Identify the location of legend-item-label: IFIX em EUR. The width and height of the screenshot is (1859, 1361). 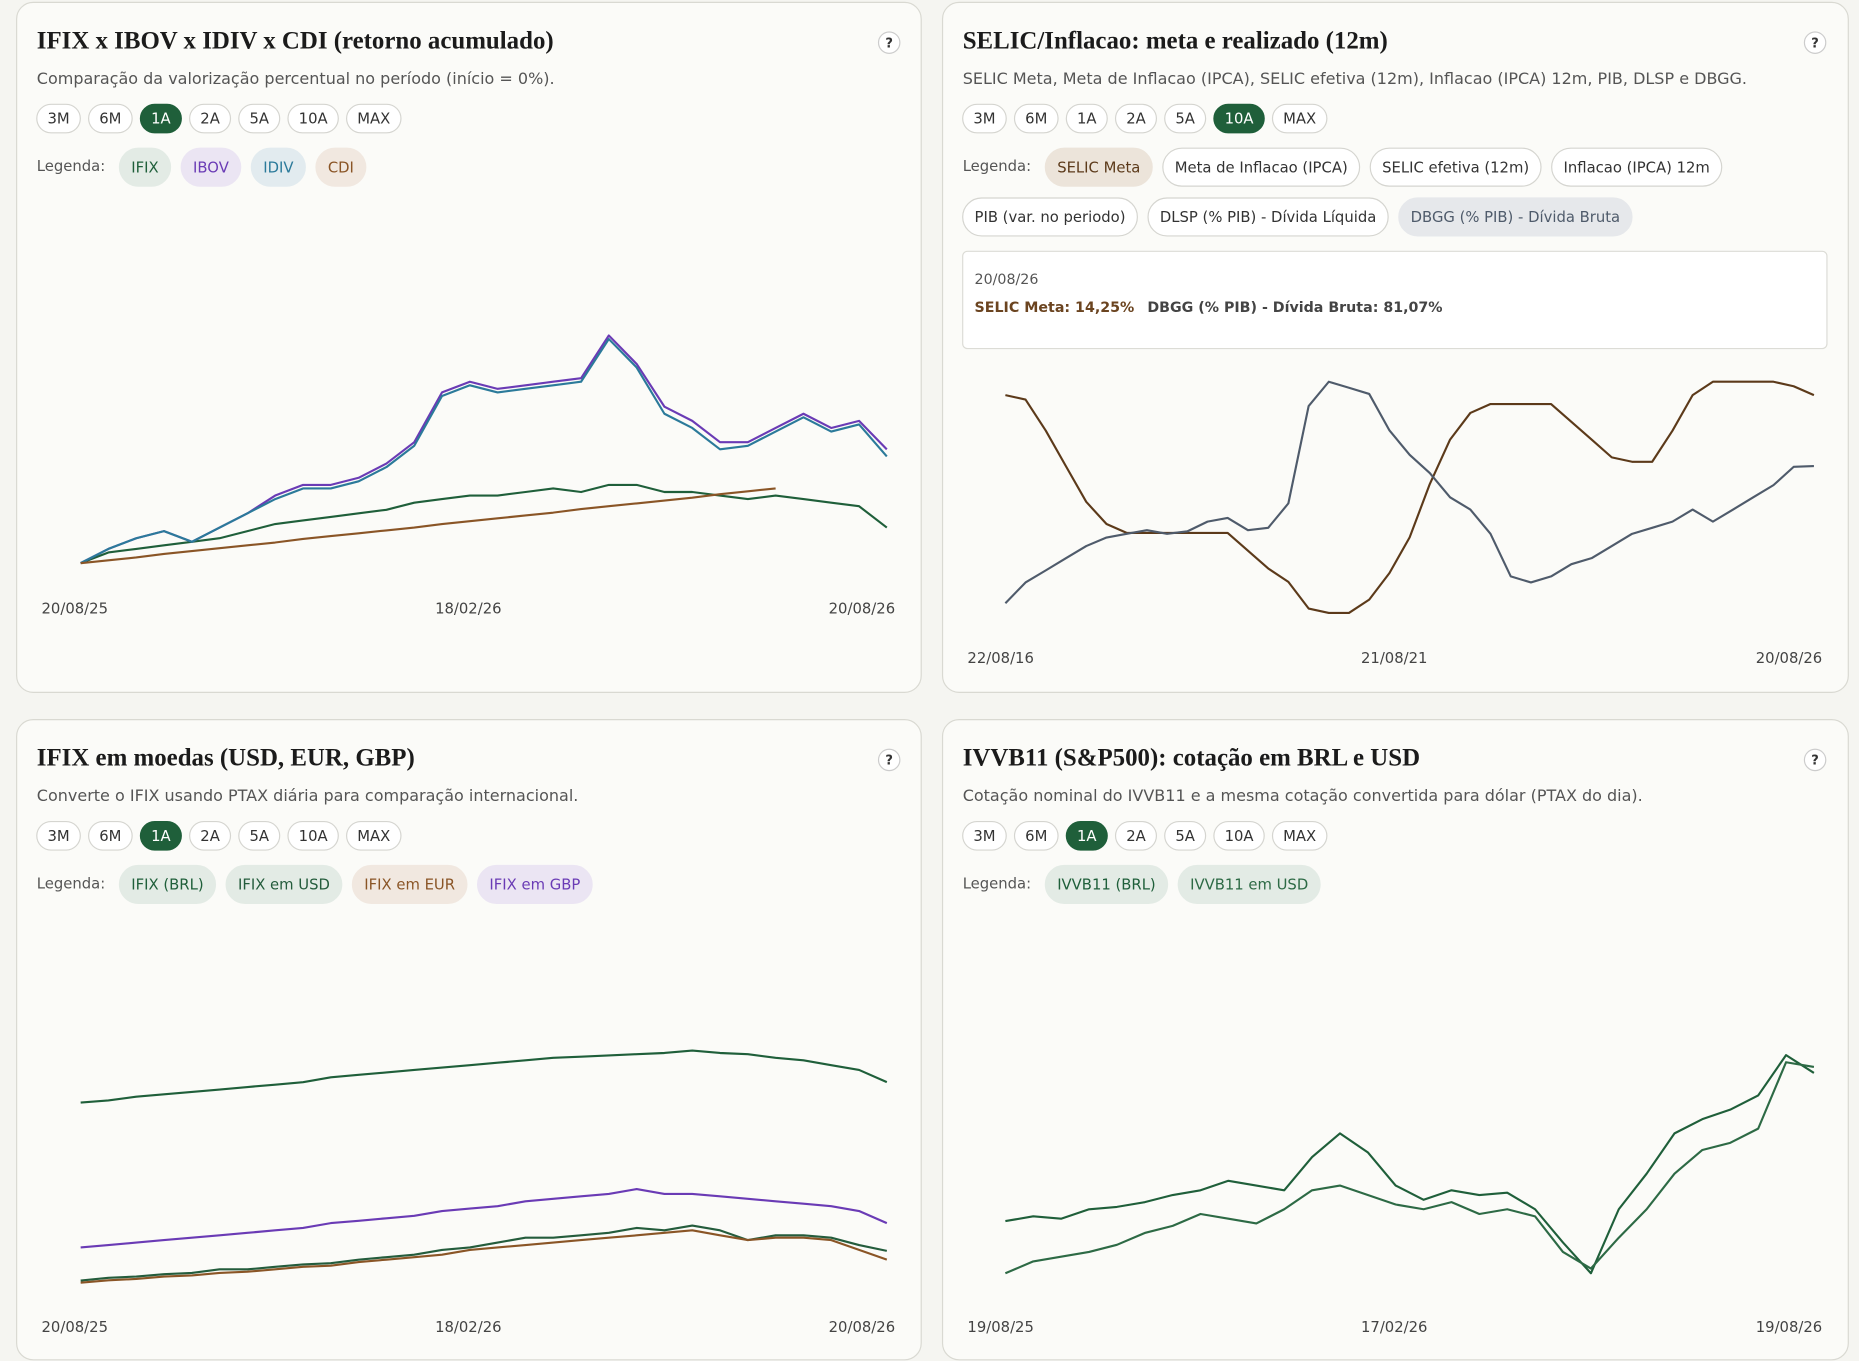
(409, 885).